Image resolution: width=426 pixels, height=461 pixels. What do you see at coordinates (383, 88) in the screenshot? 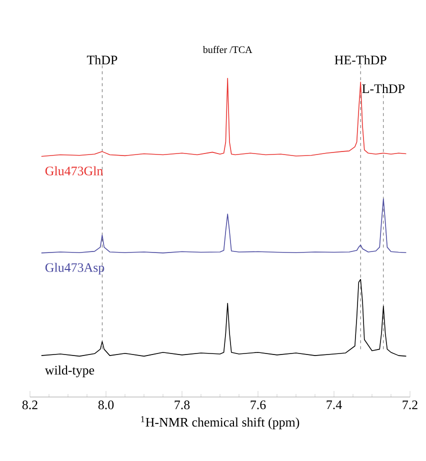
I see `ref-line-label: L-ThDP` at bounding box center [383, 88].